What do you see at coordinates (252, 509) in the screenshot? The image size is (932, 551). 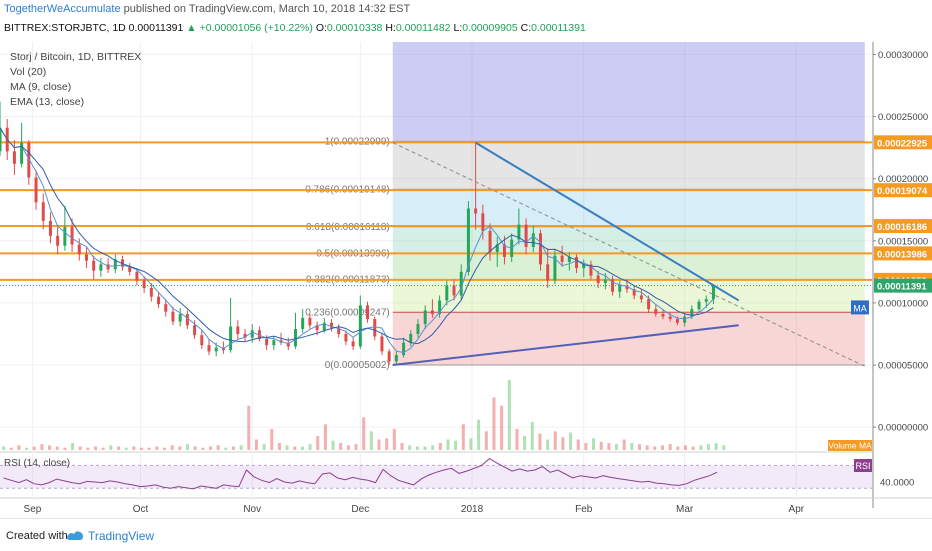 I see `time-tick-label: Nov` at bounding box center [252, 509].